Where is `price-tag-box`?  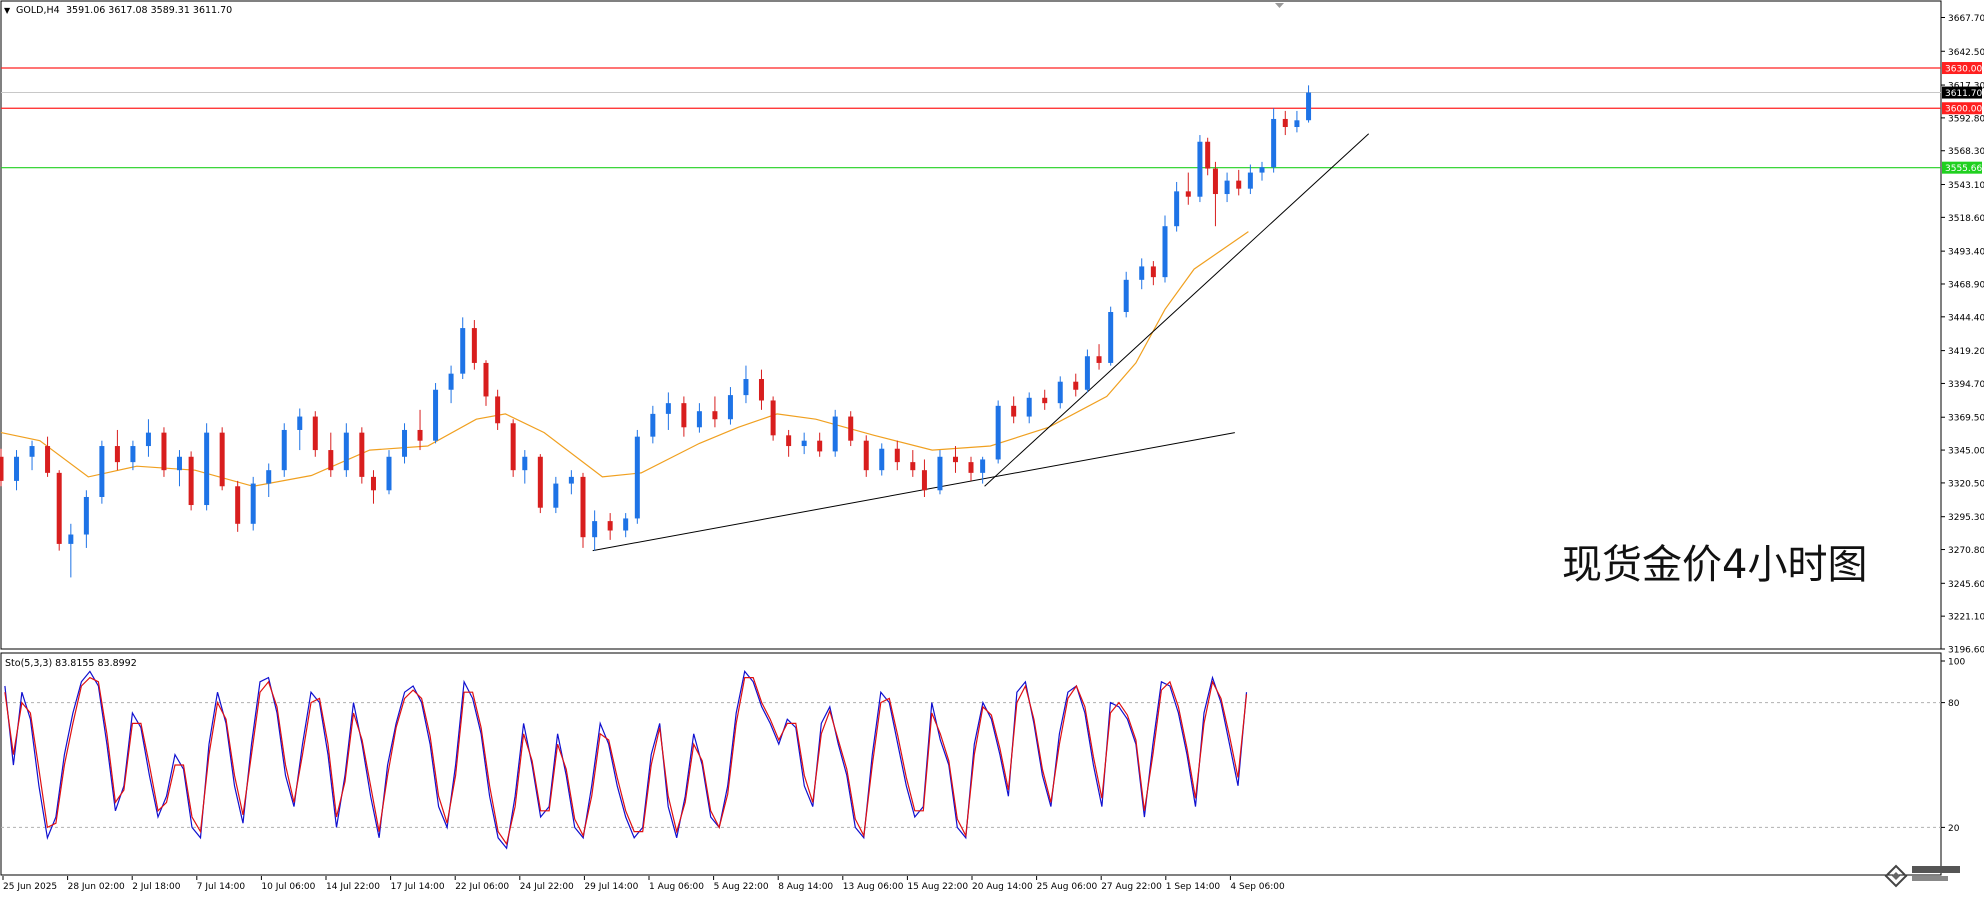 price-tag-box is located at coordinates (1962, 92).